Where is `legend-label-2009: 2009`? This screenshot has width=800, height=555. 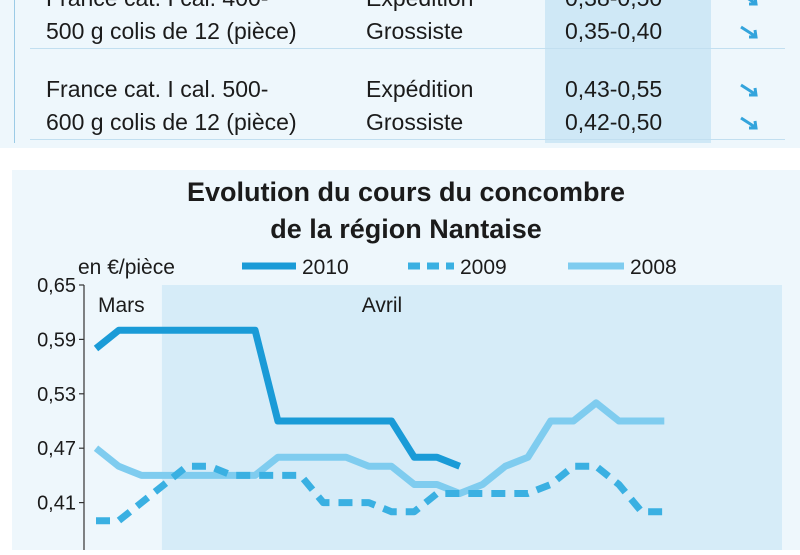 legend-label-2009: 2009 is located at coordinates (483, 267).